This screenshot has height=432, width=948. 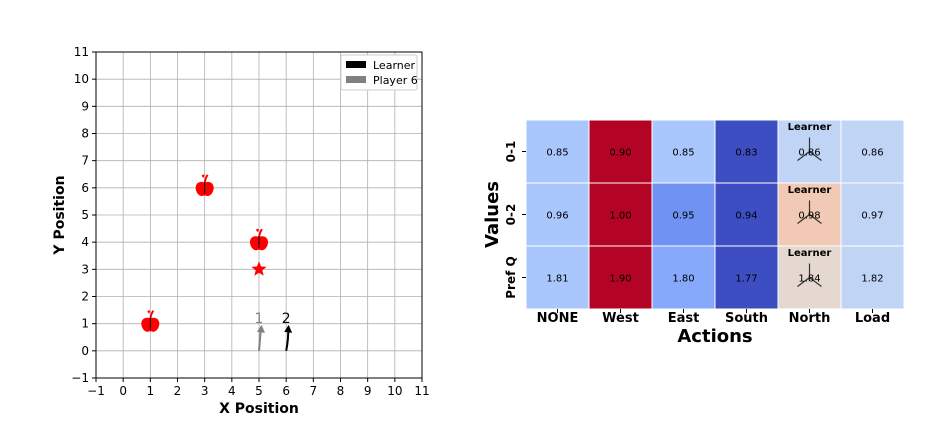 I want to click on heatmap-x-axis-label: Actions, so click(x=714, y=336).